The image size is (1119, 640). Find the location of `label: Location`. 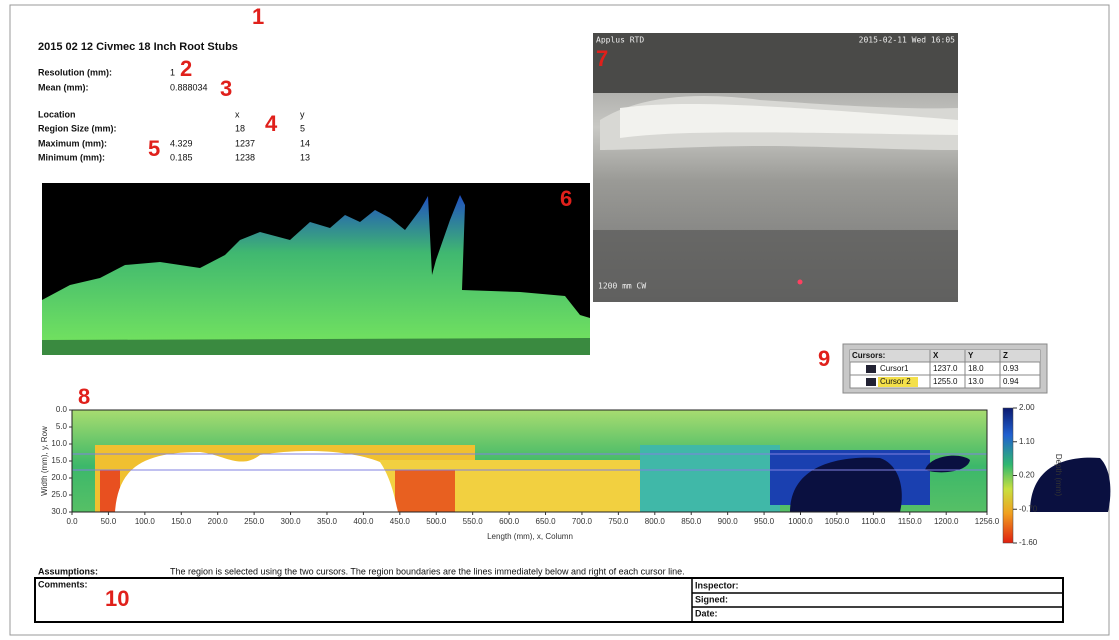

label: Location is located at coordinates (57, 114).